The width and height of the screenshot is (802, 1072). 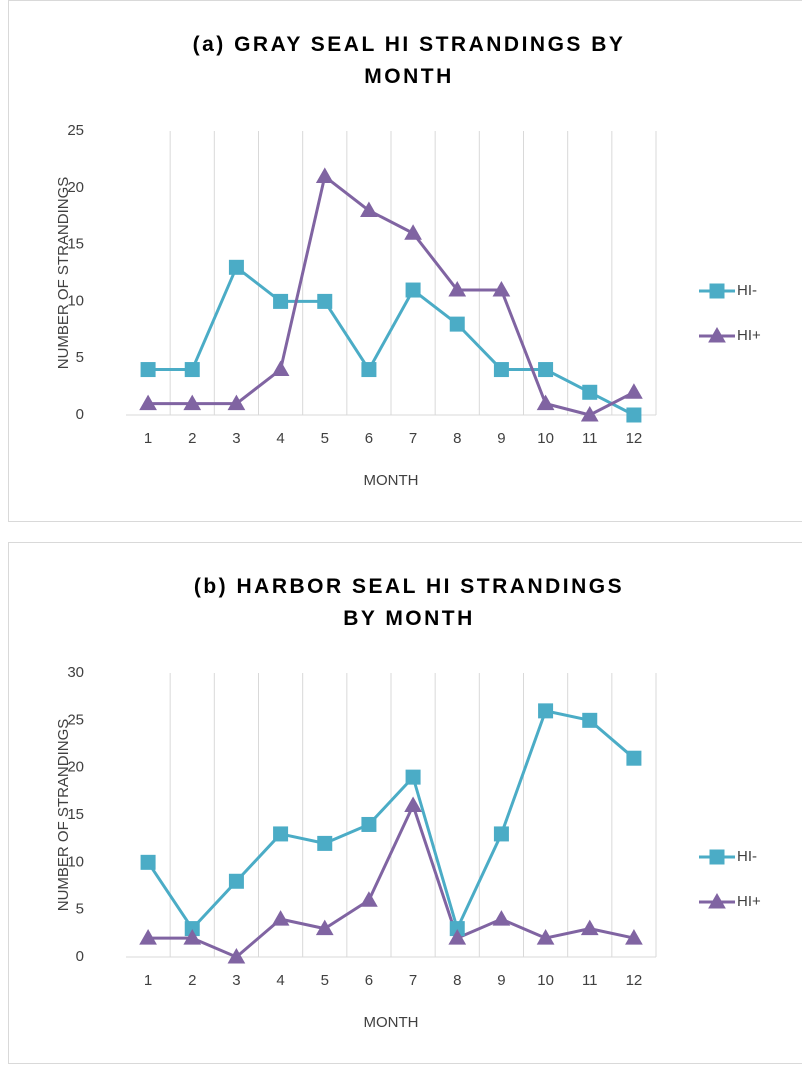 I want to click on chart-title: (b) HARBOR SEAL HI STRANDINGS BY MONTH, so click(x=409, y=602).